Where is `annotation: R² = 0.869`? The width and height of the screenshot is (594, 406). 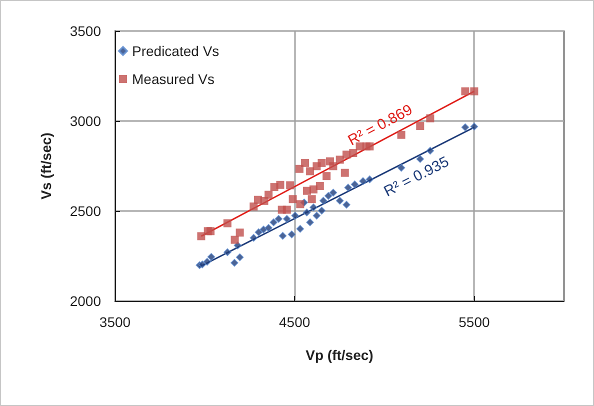
annotation: R² = 0.869 is located at coordinates (380, 125).